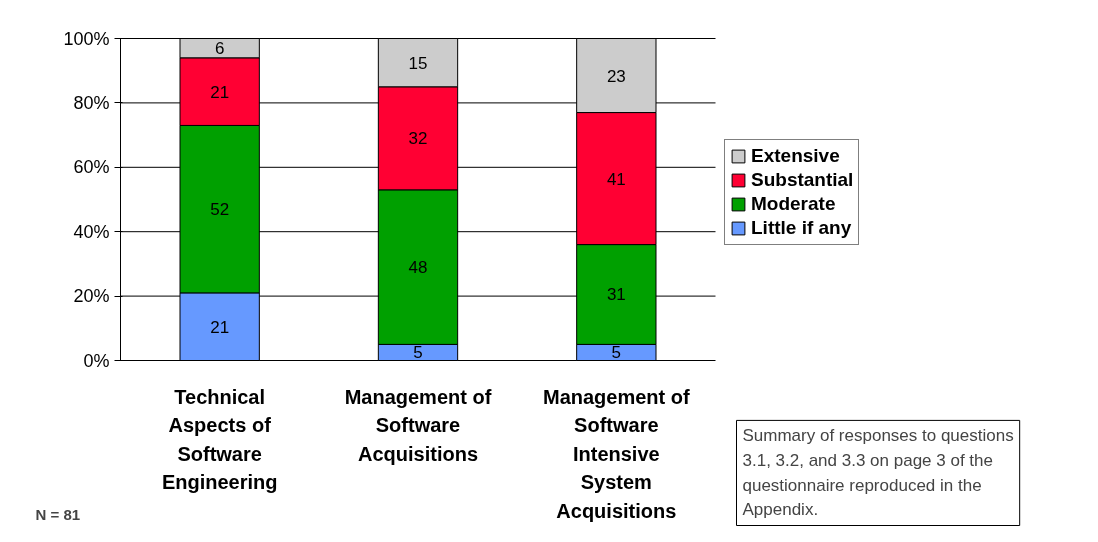  Describe the element at coordinates (418, 63) in the screenshot. I see `data-label: 15` at that location.